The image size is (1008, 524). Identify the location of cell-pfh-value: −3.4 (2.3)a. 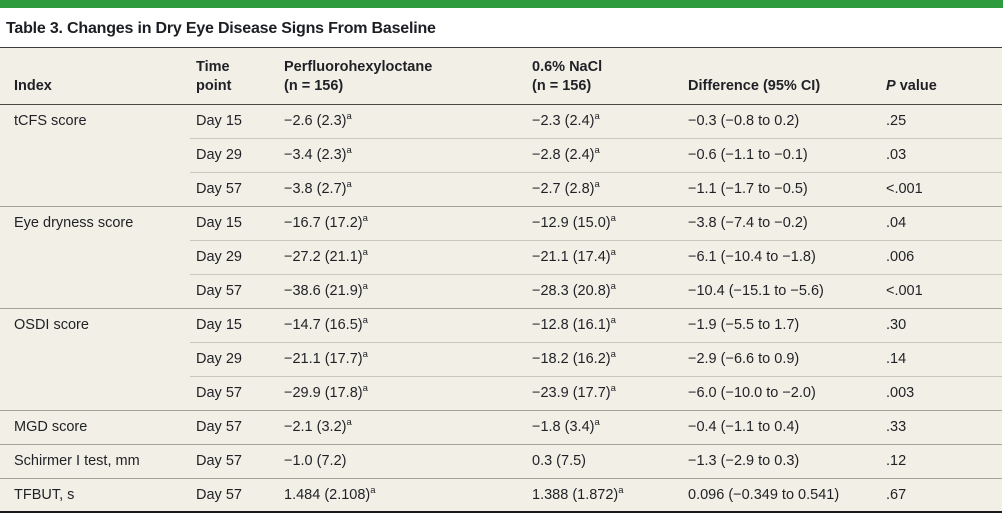
(406, 154).